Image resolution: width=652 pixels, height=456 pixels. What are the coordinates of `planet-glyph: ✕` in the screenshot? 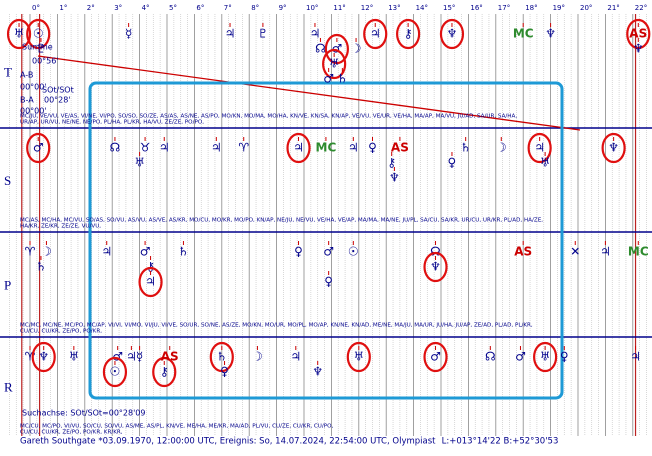 It's located at (575, 252).